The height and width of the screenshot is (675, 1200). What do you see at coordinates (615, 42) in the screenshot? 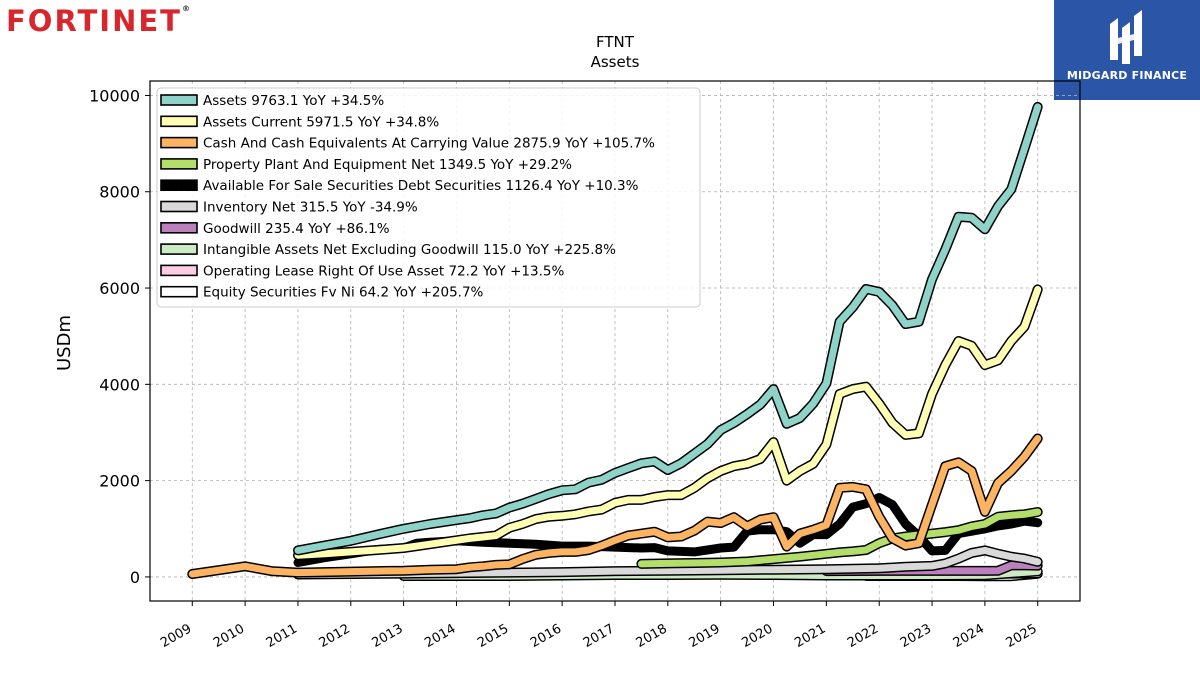
I see `chart-title: FTNT` at bounding box center [615, 42].